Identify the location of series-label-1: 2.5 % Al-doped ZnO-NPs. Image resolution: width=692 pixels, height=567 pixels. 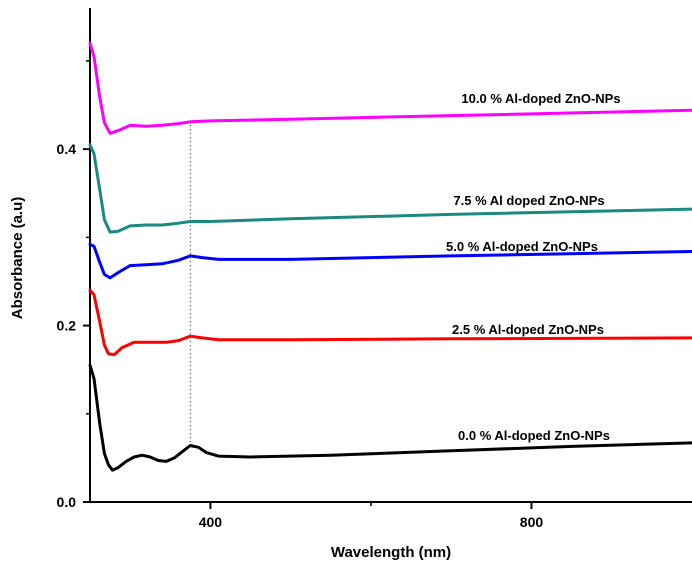
(528, 329).